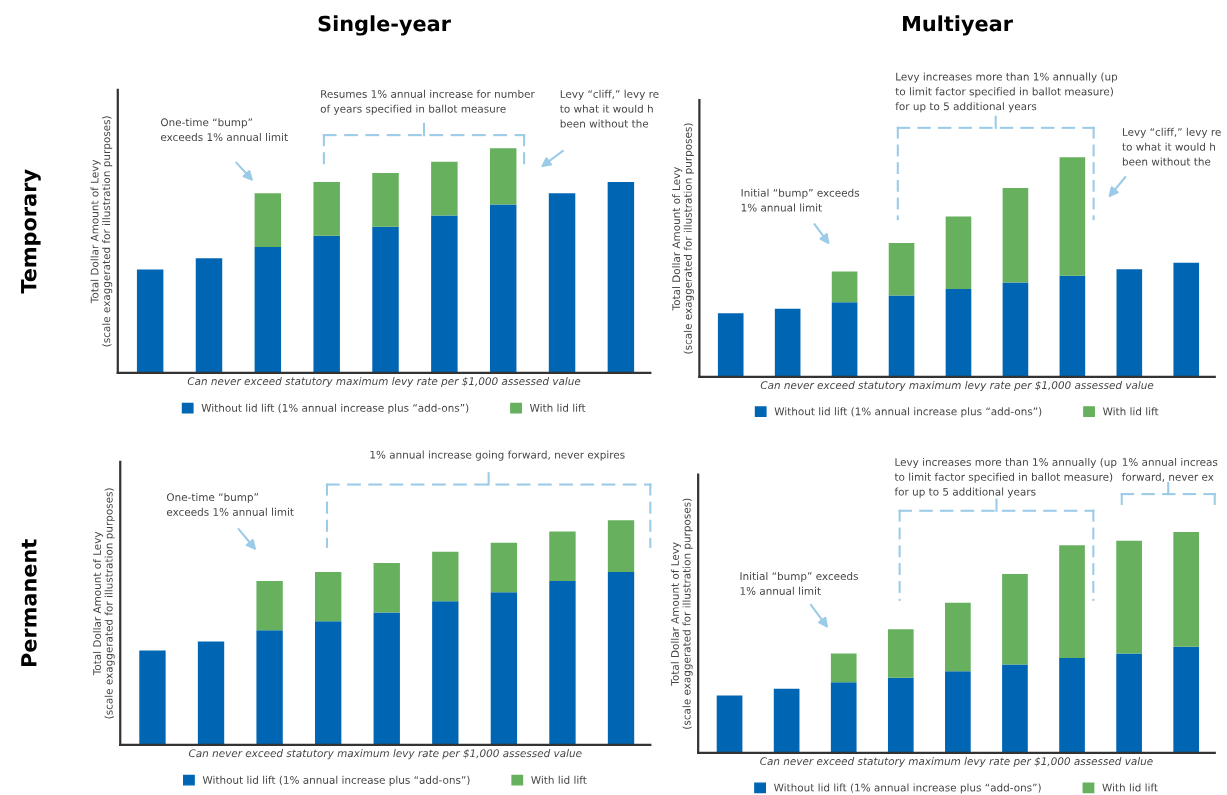  Describe the element at coordinates (29, 603) in the screenshot. I see `text: Permanent` at that location.